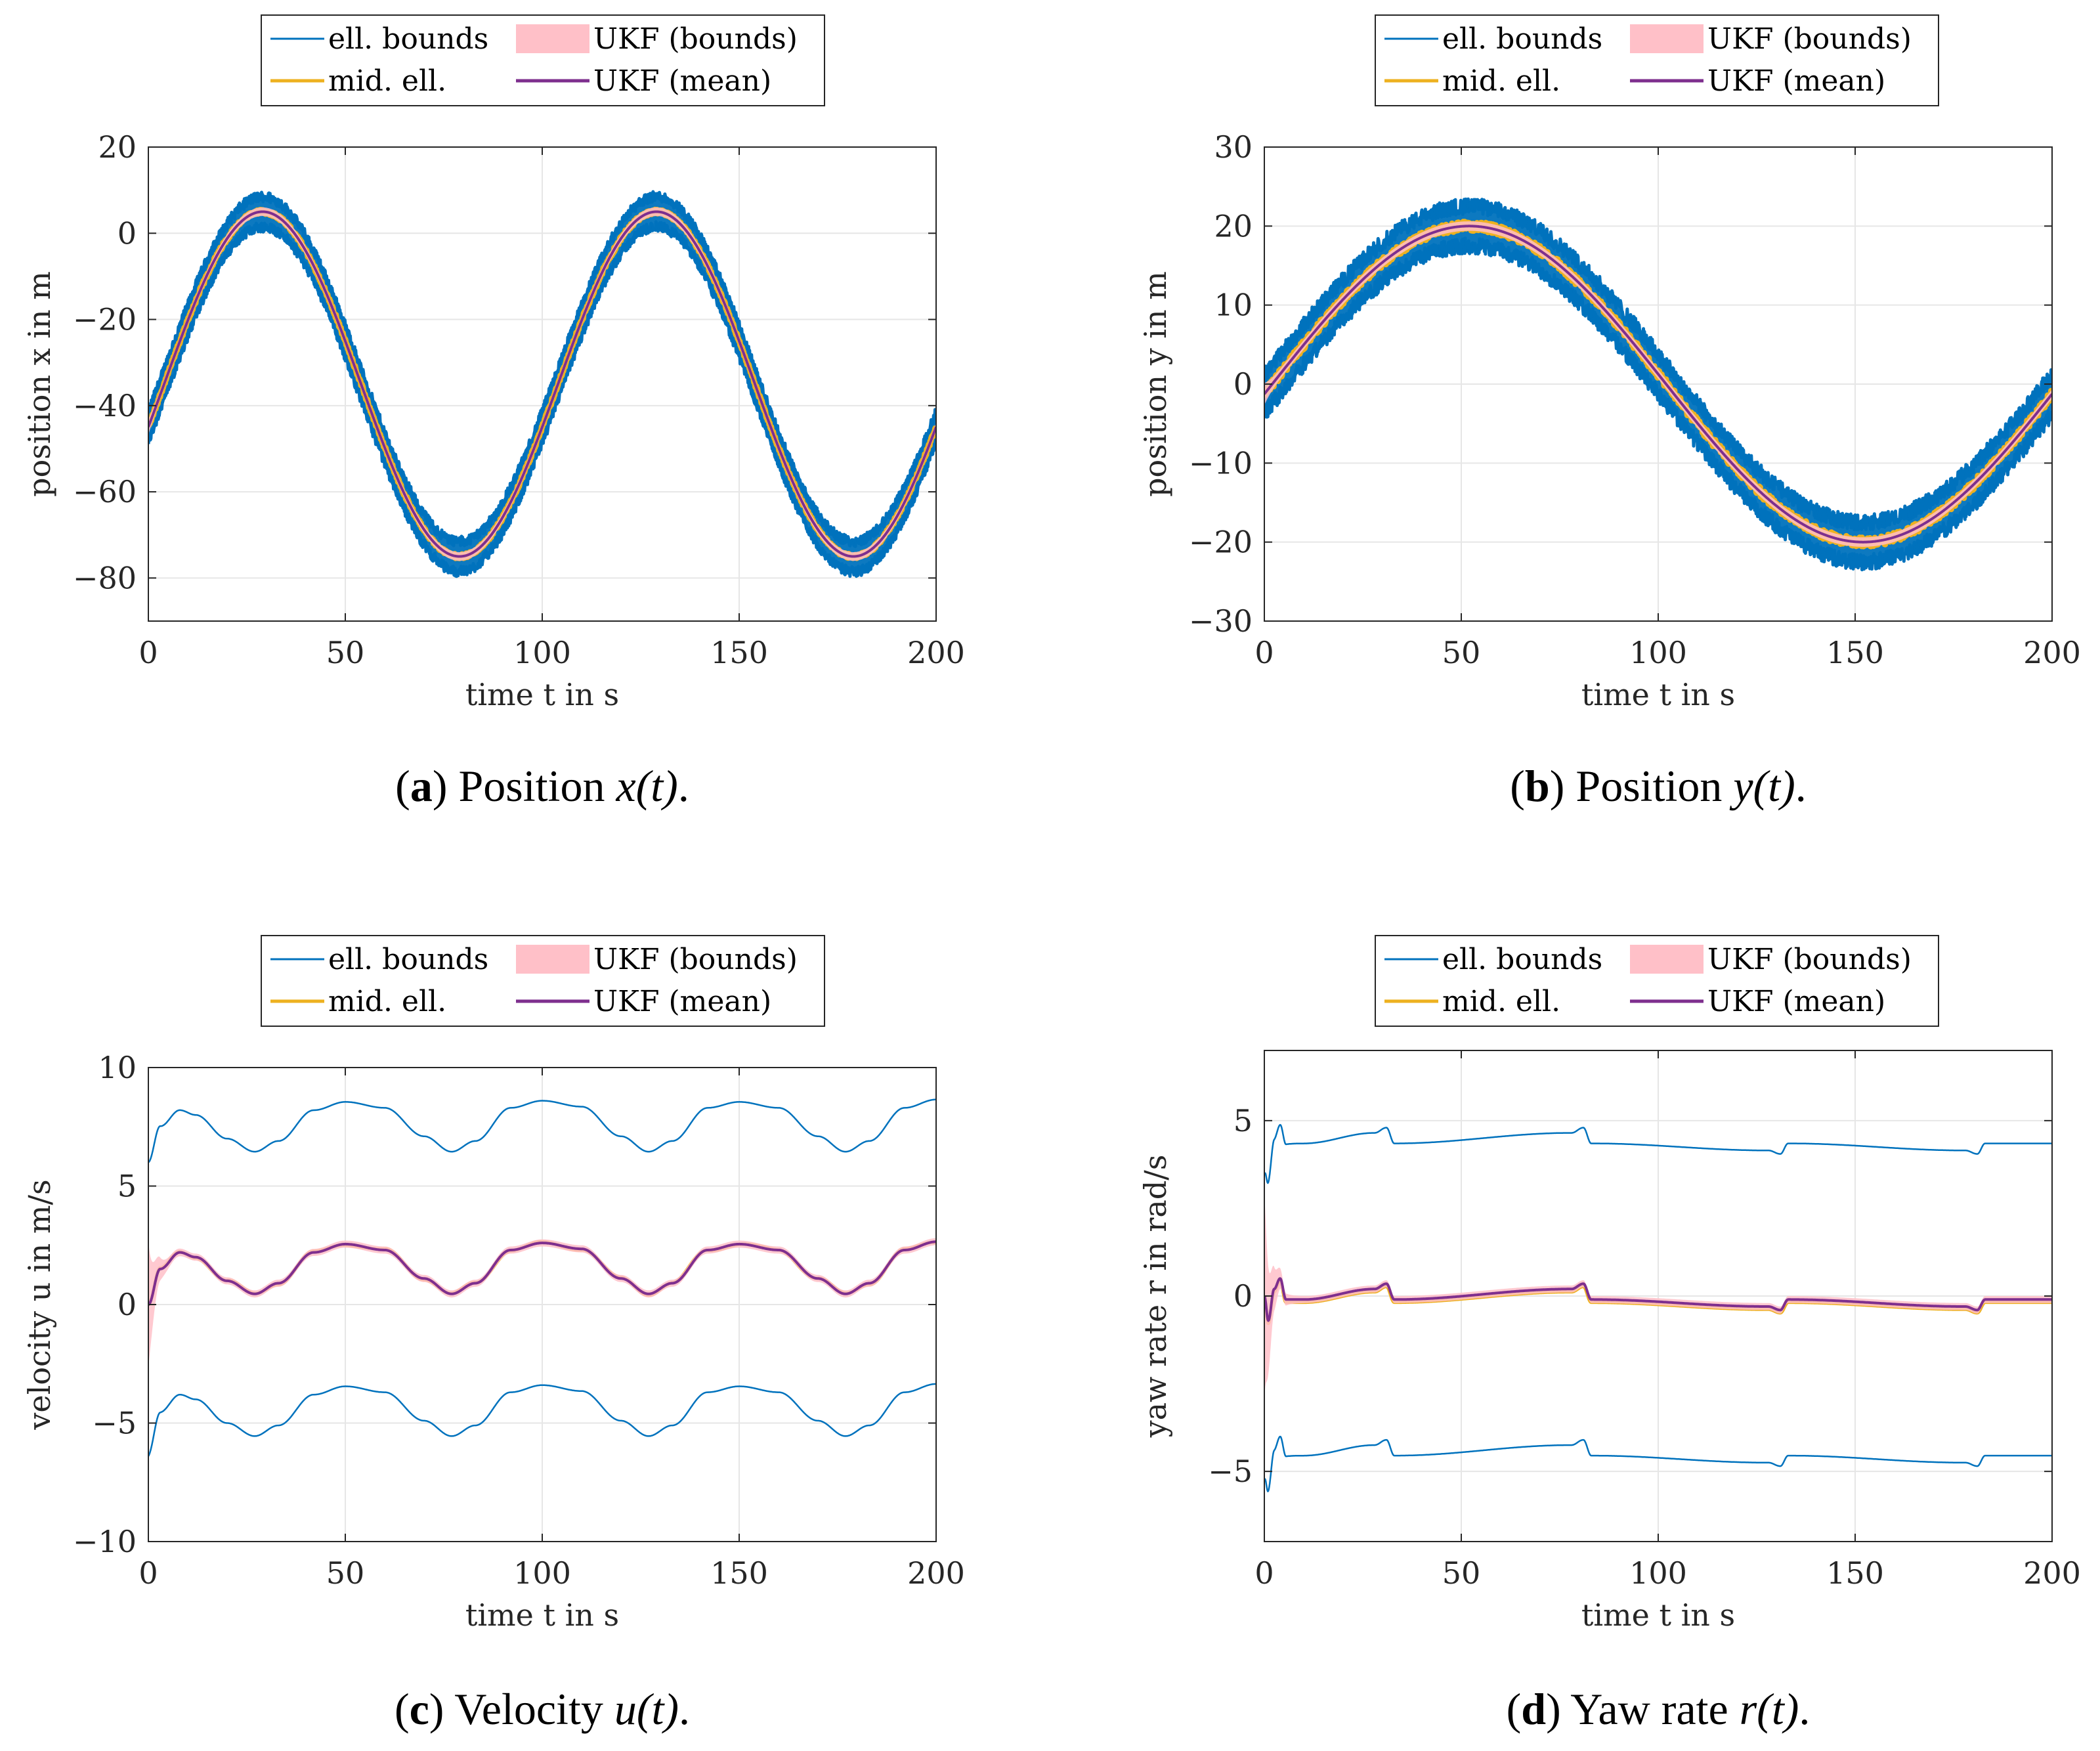 The height and width of the screenshot is (1751, 2100). What do you see at coordinates (646, 786) in the screenshot?
I see `caption-variable: x(t)` at bounding box center [646, 786].